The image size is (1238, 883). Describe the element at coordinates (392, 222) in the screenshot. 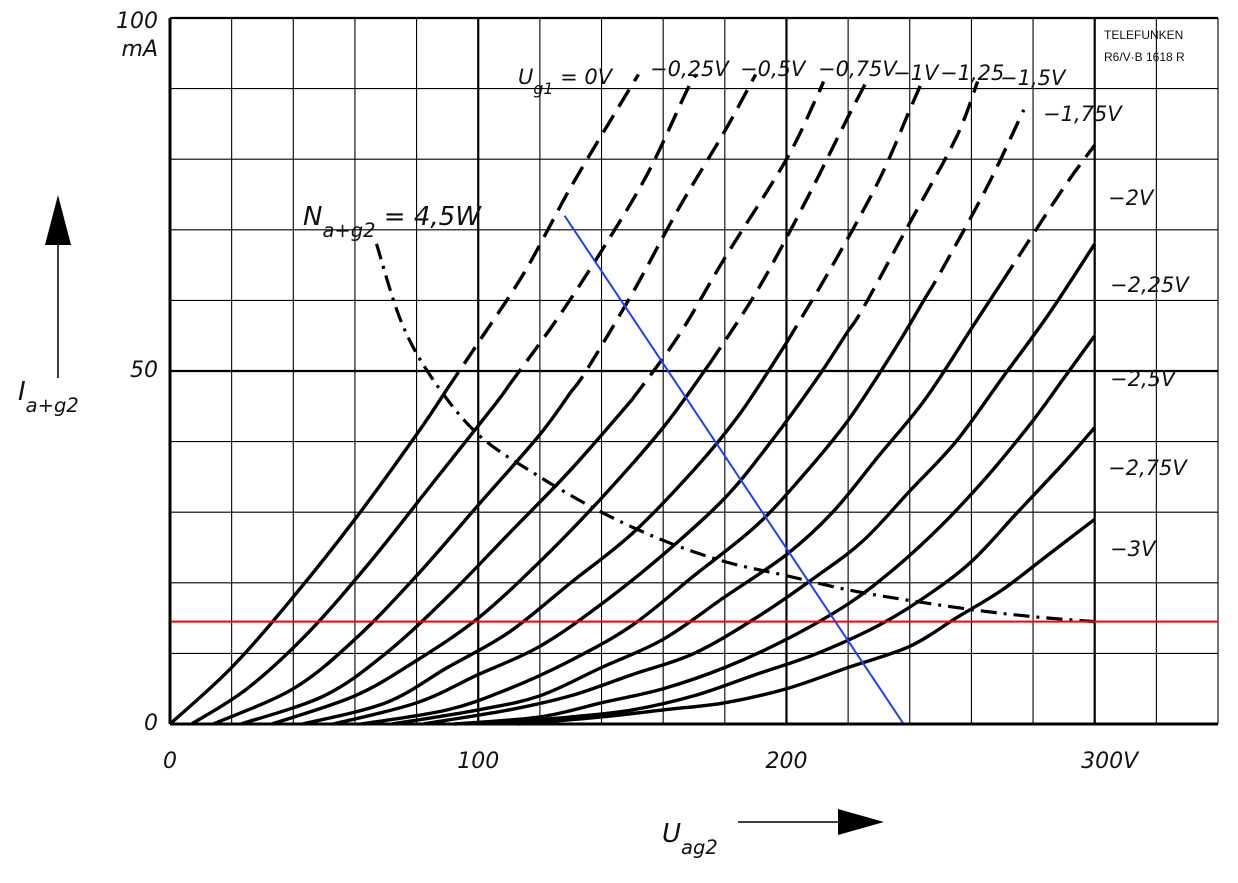

I see `power-limit-label: Na+g2 = 4,5W` at that location.